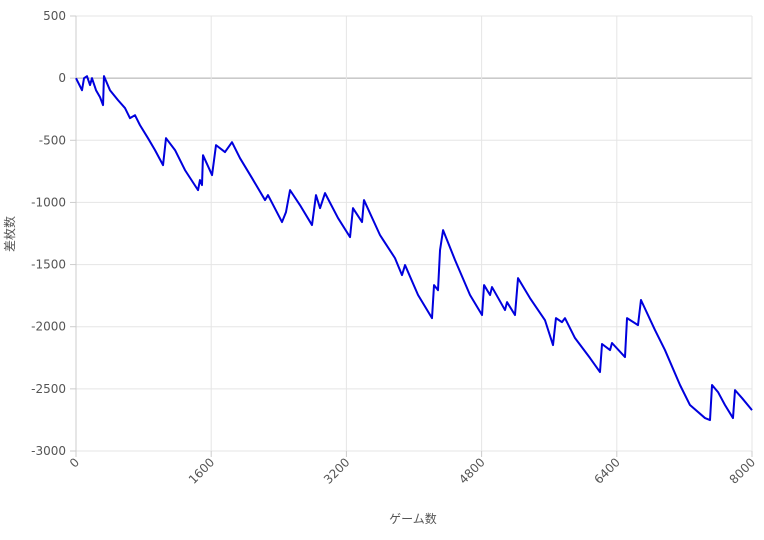 Image resolution: width=764 pixels, height=540 pixels. Describe the element at coordinates (74, 462) in the screenshot. I see `x-tick-label: 0` at that location.